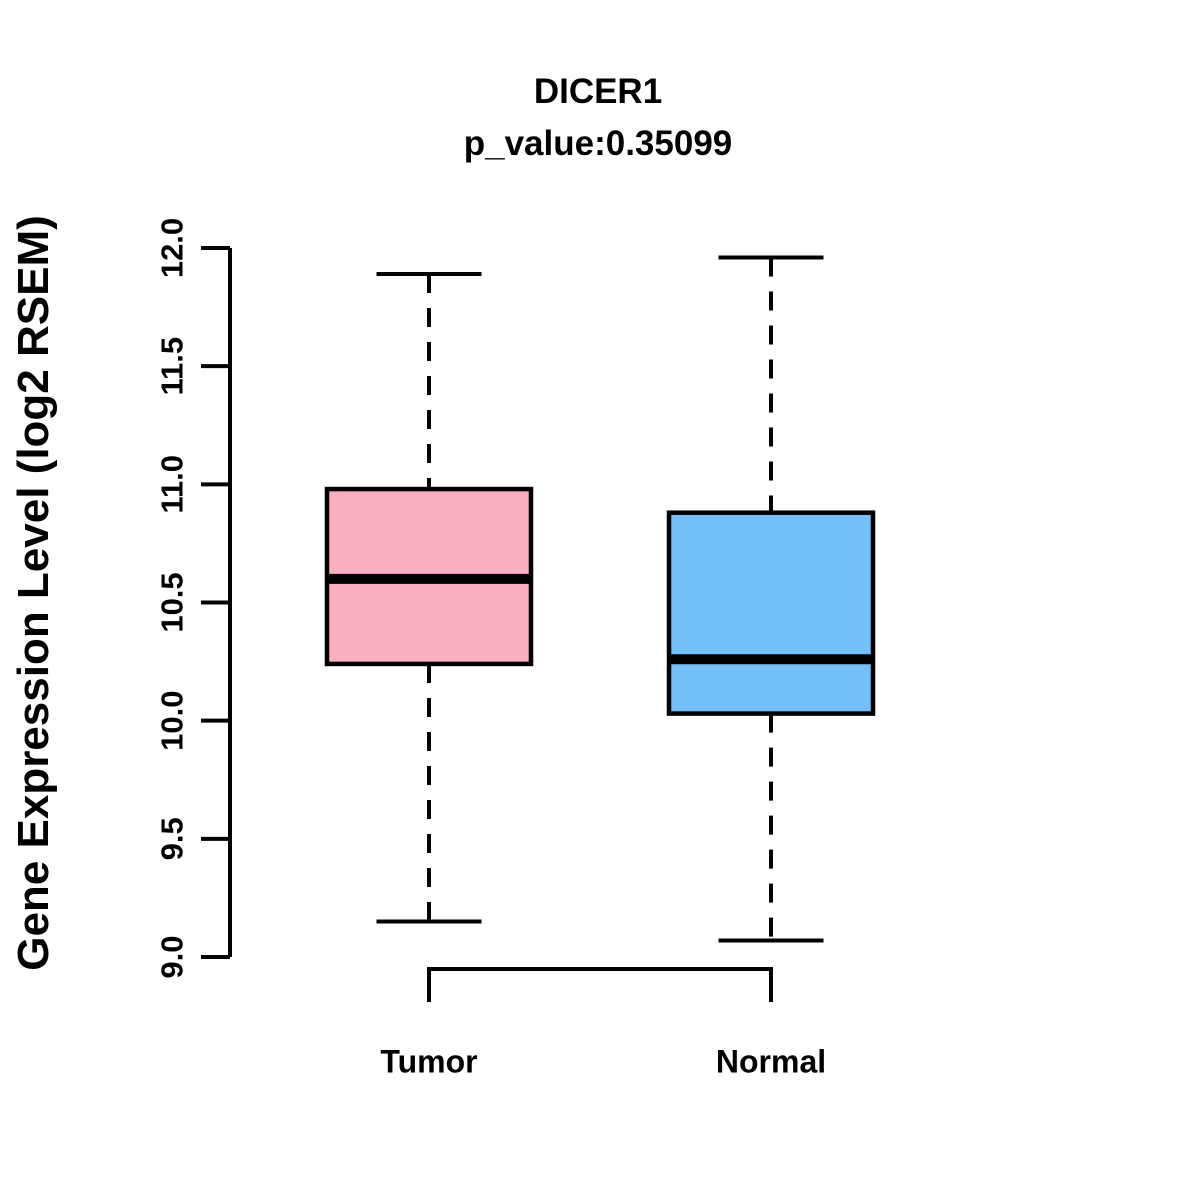 This screenshot has width=1200, height=1200. Describe the element at coordinates (771, 613) in the screenshot. I see `iqr-box-normal` at that location.